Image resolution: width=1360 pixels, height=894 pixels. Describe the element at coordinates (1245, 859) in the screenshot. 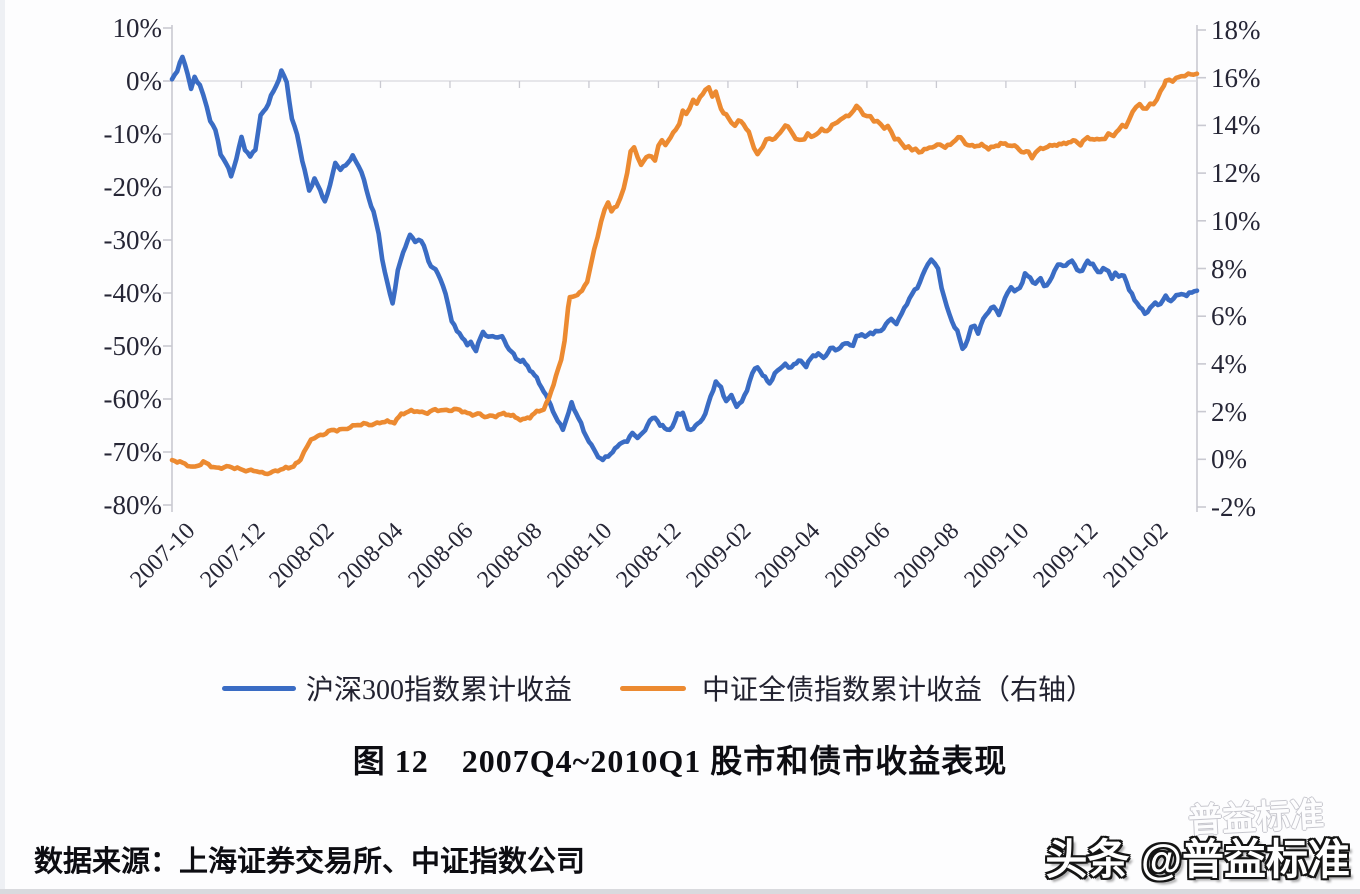

I see `watermark-handle: @普益标准` at that location.